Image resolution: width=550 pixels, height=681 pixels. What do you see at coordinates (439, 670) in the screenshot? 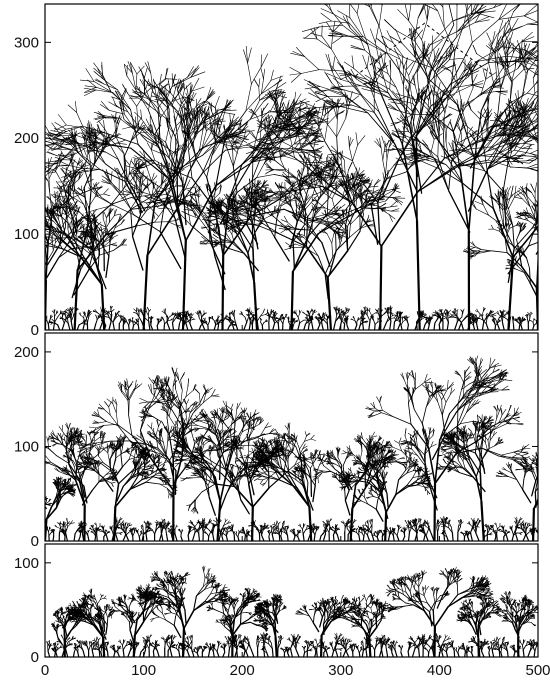
I see `x-tick-label: 400` at bounding box center [439, 670].